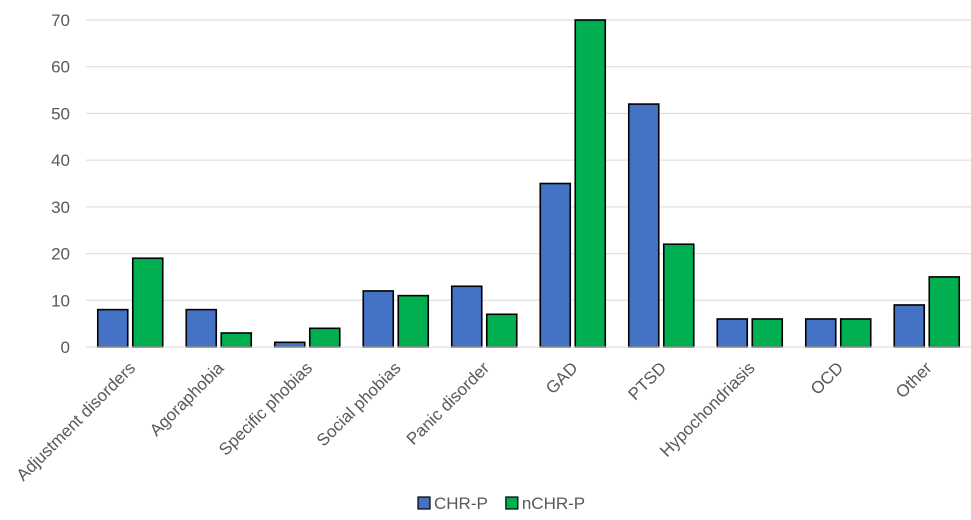 This screenshot has width=971, height=520. Describe the element at coordinates (827, 378) in the screenshot. I see `x-category-label: OCD` at that location.